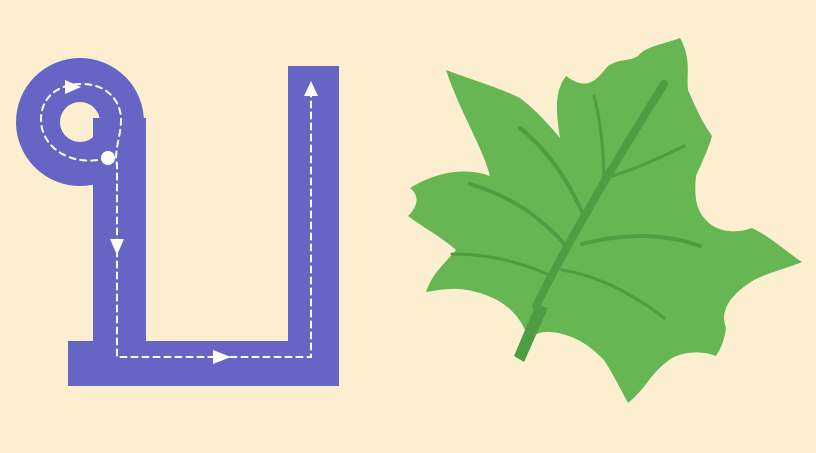 The image size is (816, 453). What do you see at coordinates (117, 247) in the screenshot?
I see `arrow-down-icon` at bounding box center [117, 247].